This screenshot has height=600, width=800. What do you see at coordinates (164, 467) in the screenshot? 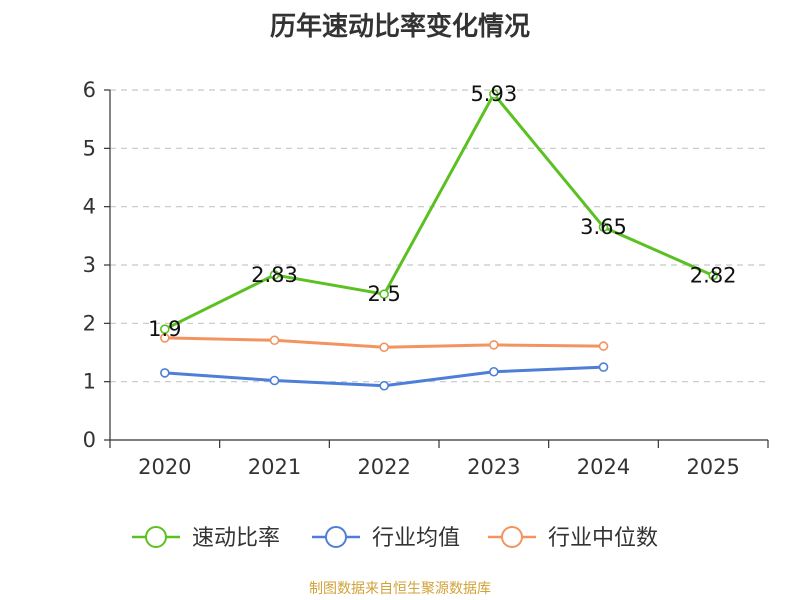
I see `x-tick-label: 2020` at bounding box center [164, 467].